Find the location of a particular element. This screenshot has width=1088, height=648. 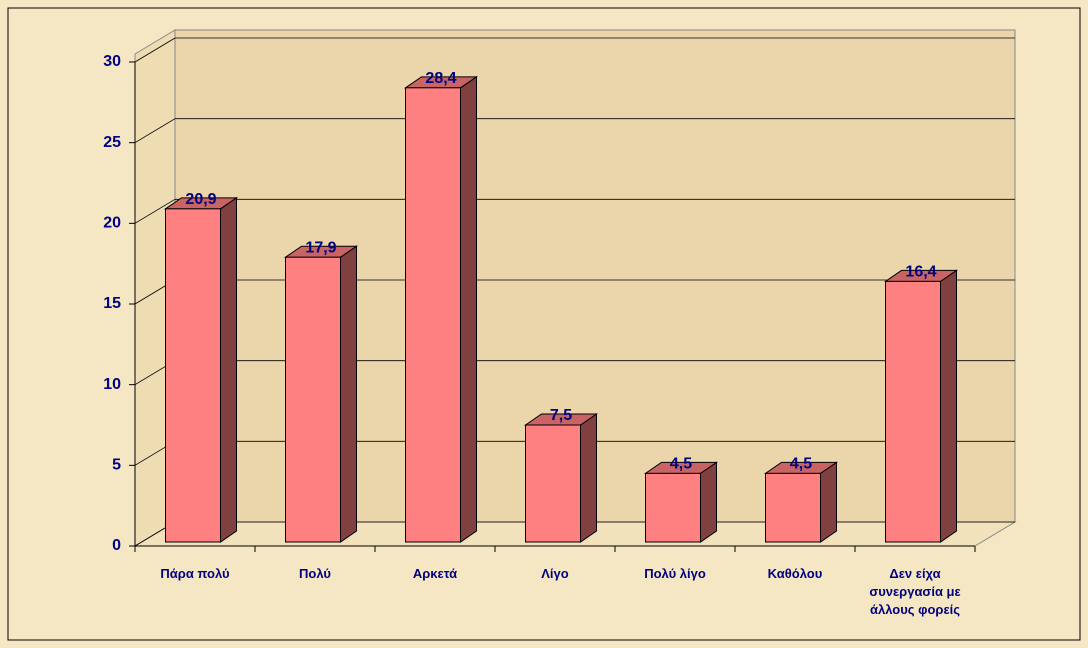

y-tick-label: 0 is located at coordinates (116, 545).